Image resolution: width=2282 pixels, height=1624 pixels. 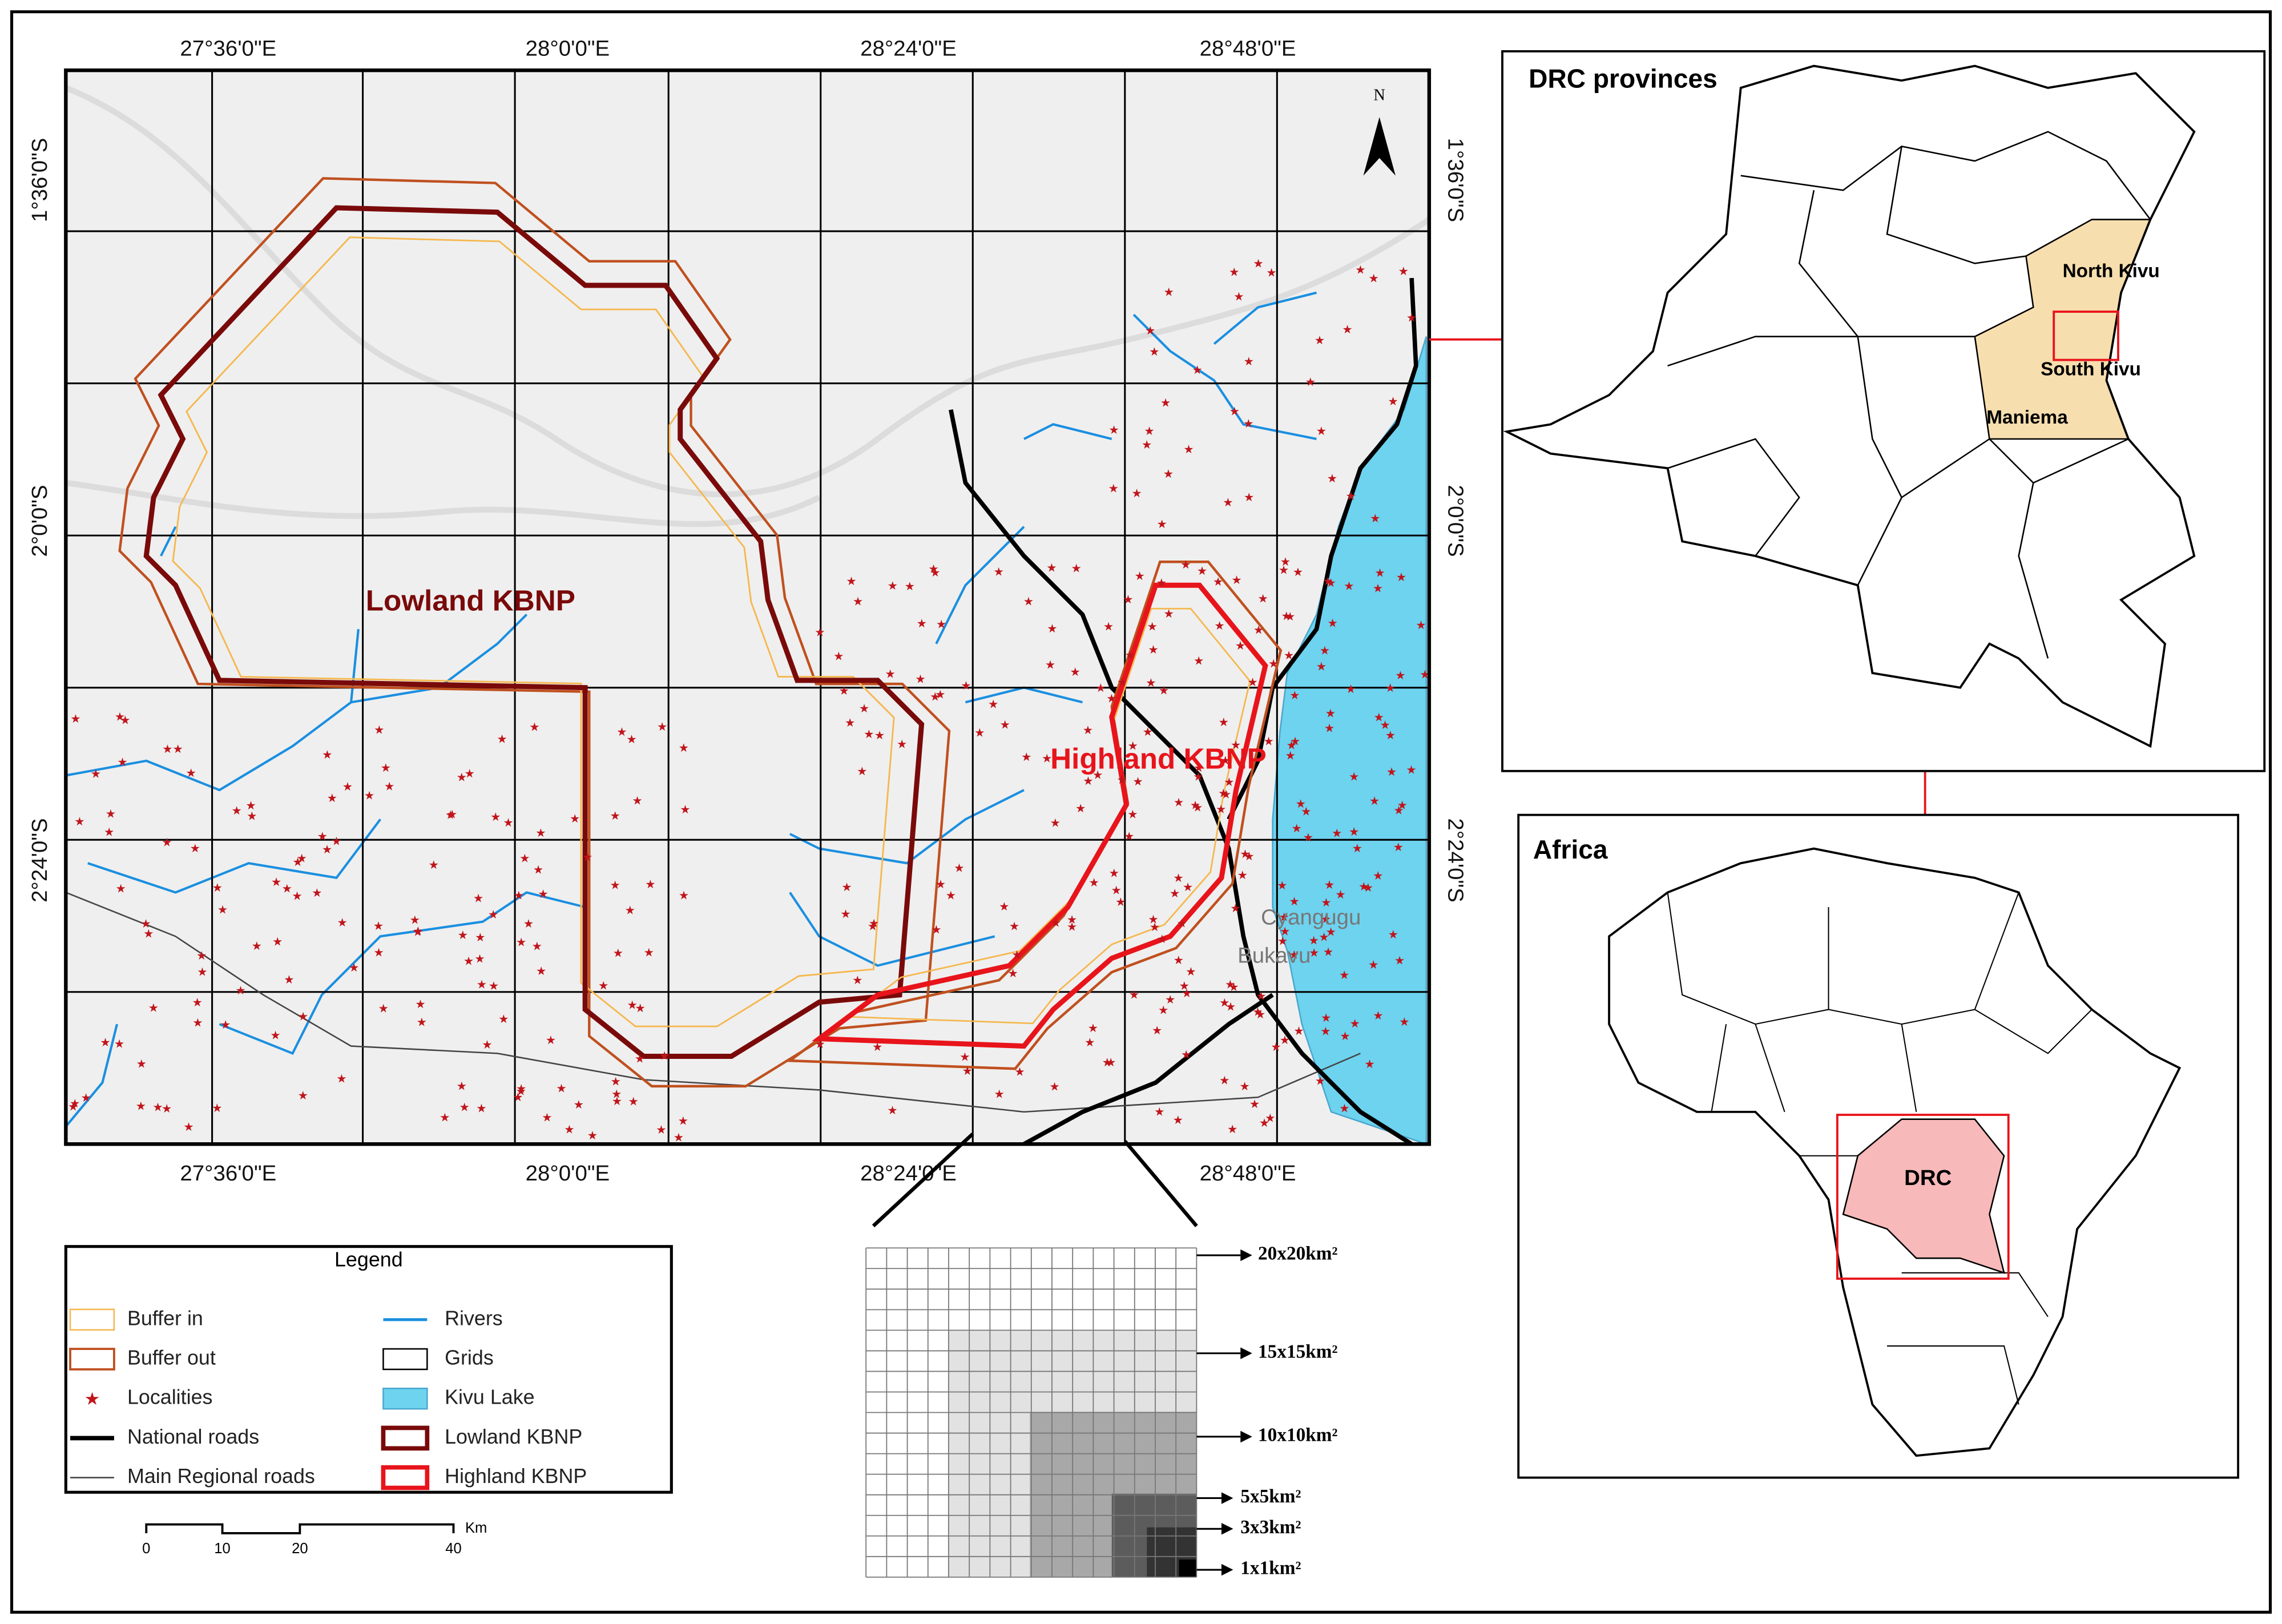 I want to click on lat-label: 2°24'0"S, so click(x=39, y=860).